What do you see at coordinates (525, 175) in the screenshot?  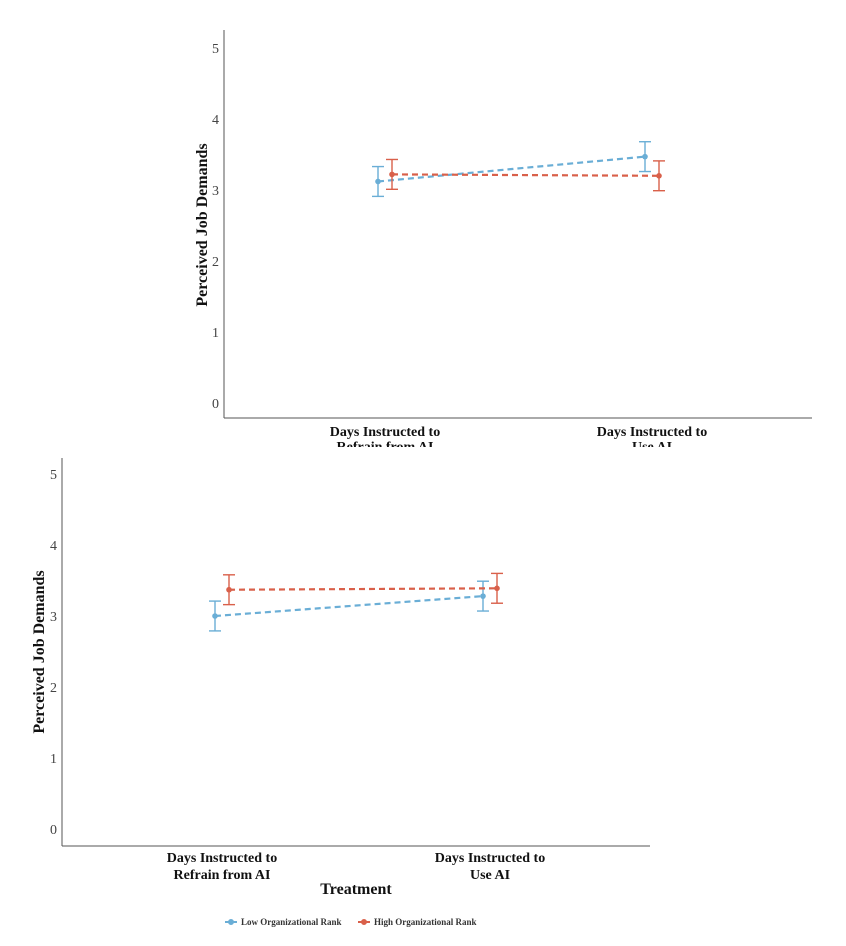 I see `top-series-high-line` at bounding box center [525, 175].